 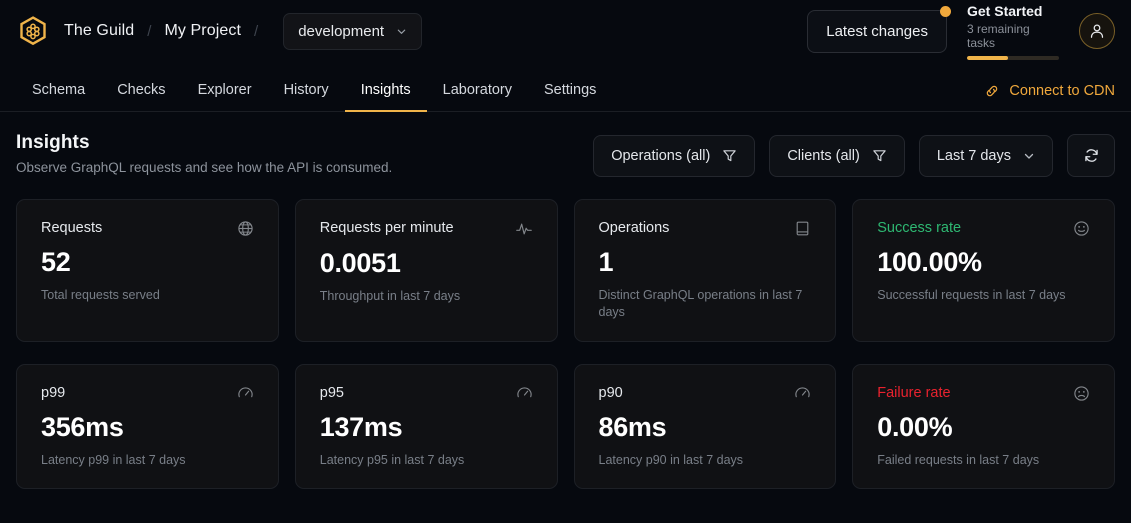 I want to click on breadcrumb-org: The Guild, so click(x=99, y=30).